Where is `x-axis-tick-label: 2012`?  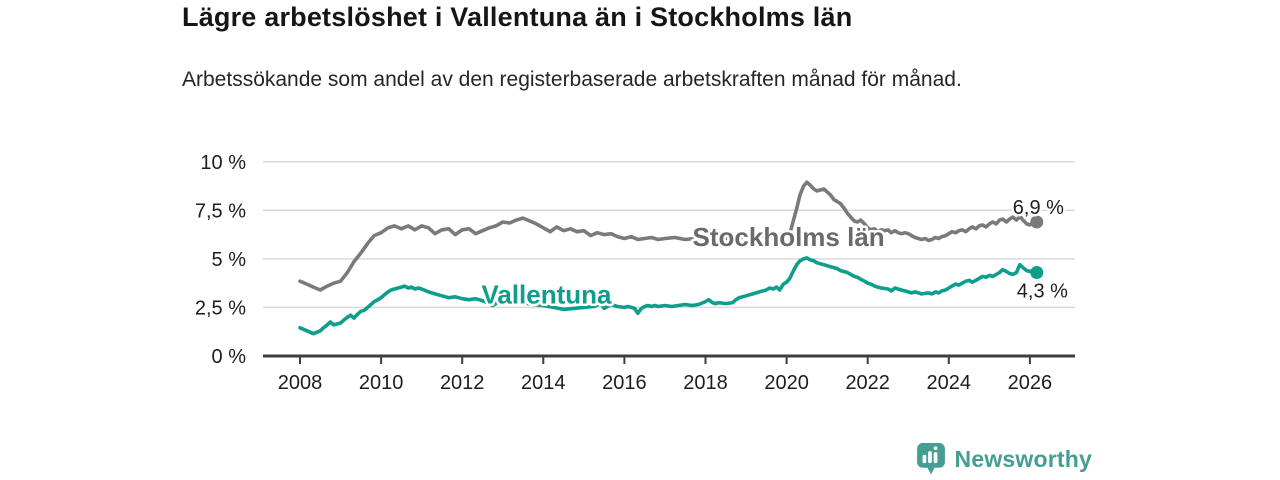
x-axis-tick-label: 2012 is located at coordinates (462, 383).